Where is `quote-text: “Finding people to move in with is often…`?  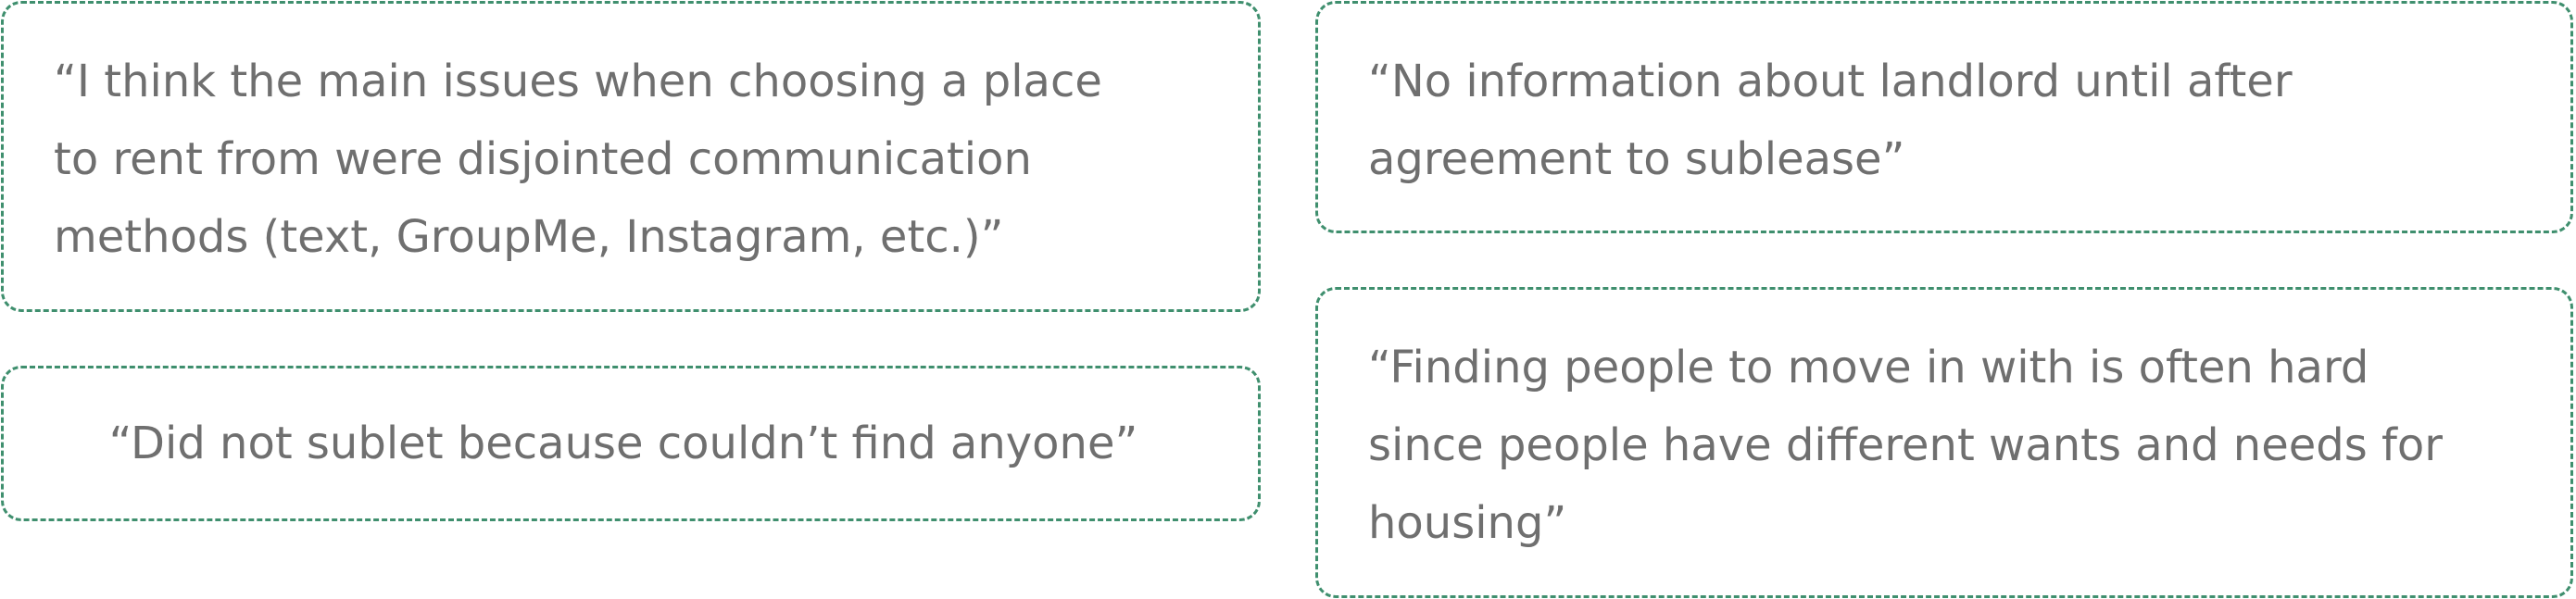 quote-text: “Finding people to move in with is often… is located at coordinates (1906, 445).